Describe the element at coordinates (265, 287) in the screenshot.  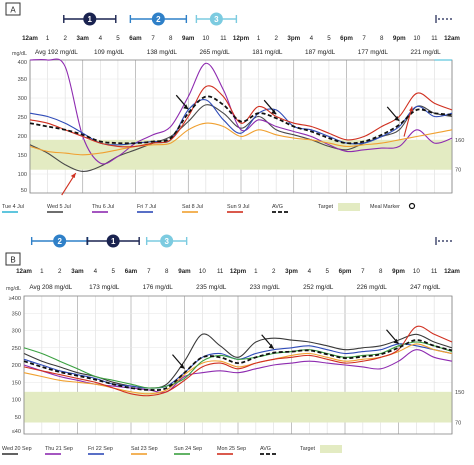
I see `interval-average-label: 233 mg/dL` at that location.